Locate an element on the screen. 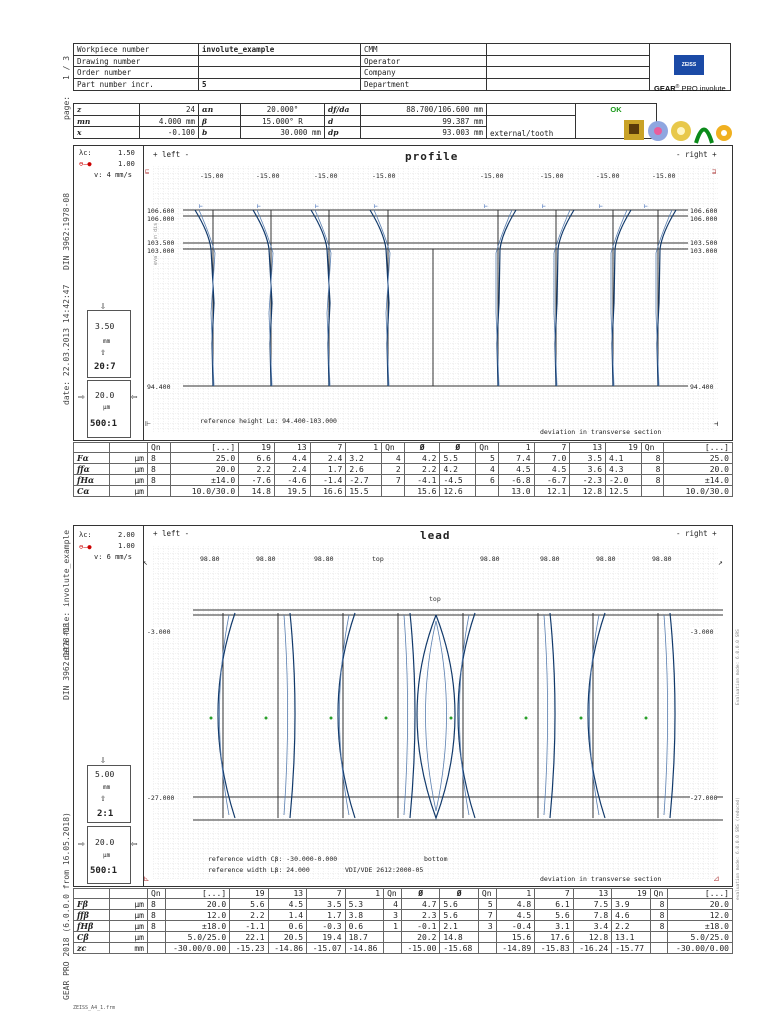 Image resolution: width=768 pixels, height=1024 pixels. table-cell: 2.1 is located at coordinates (459, 926).